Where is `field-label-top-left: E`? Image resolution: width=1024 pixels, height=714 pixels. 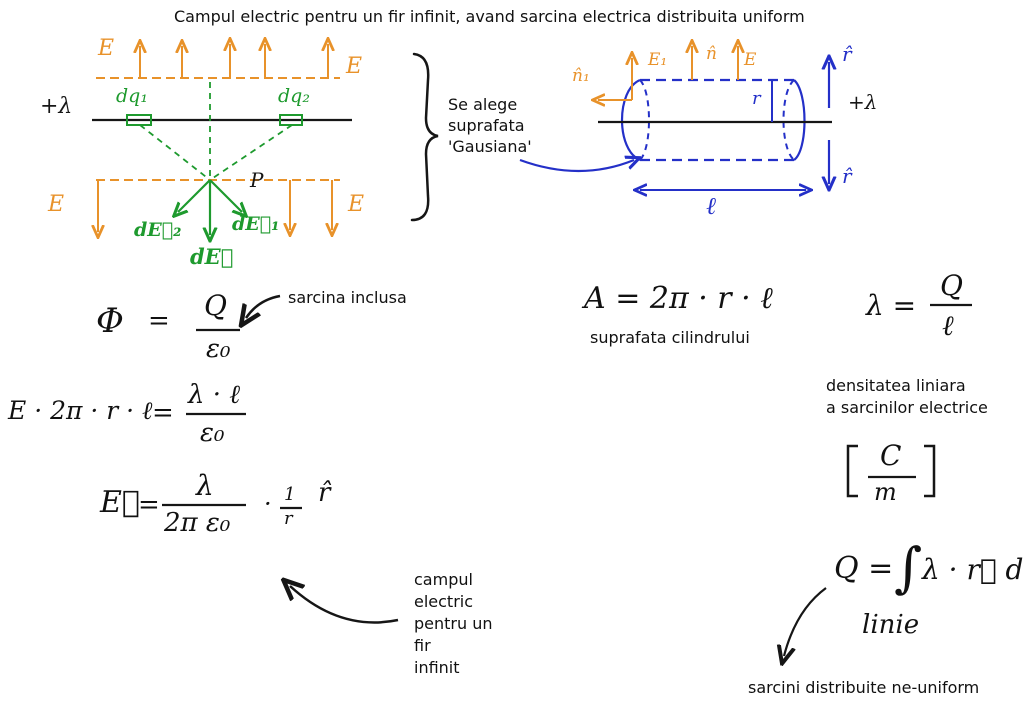
field-label-top-left: E is located at coordinates (106, 48).